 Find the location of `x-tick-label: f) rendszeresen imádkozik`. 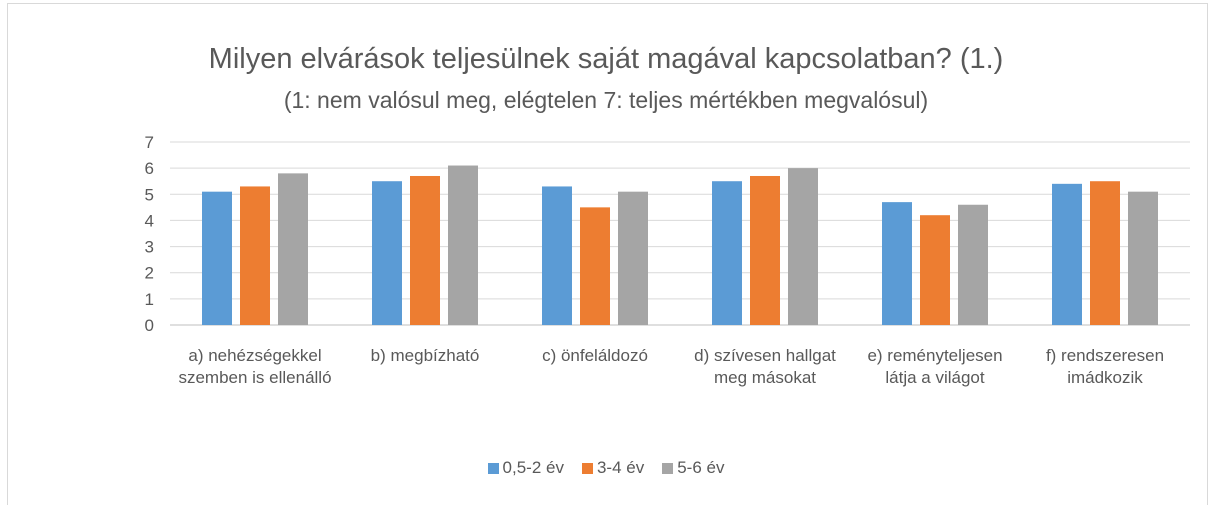

x-tick-label: f) rendszeresen imádkozik is located at coordinates (1105, 366).